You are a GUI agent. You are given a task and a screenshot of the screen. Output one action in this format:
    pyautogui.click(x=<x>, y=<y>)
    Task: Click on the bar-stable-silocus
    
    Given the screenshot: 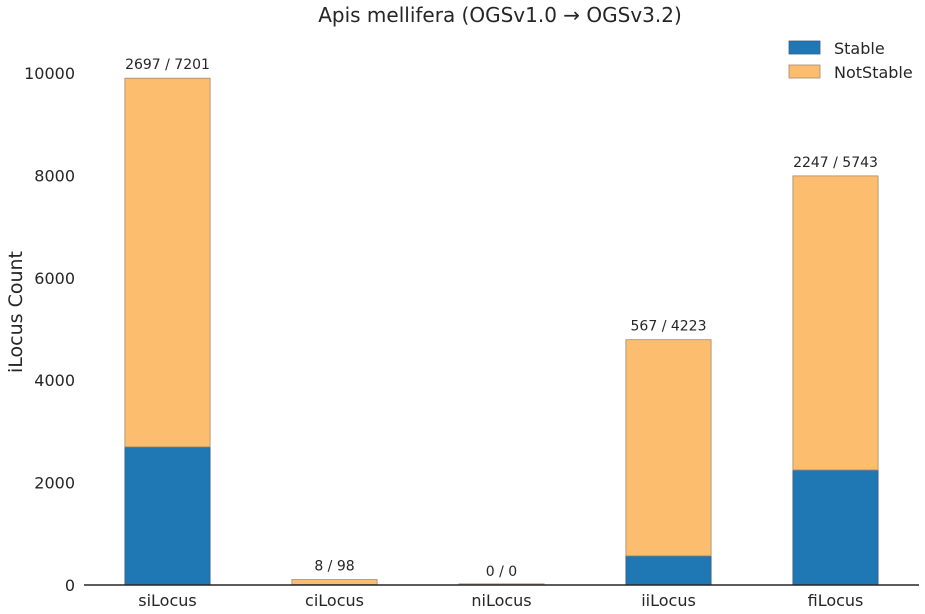 What is the action you would take?
    pyautogui.click(x=167, y=516)
    